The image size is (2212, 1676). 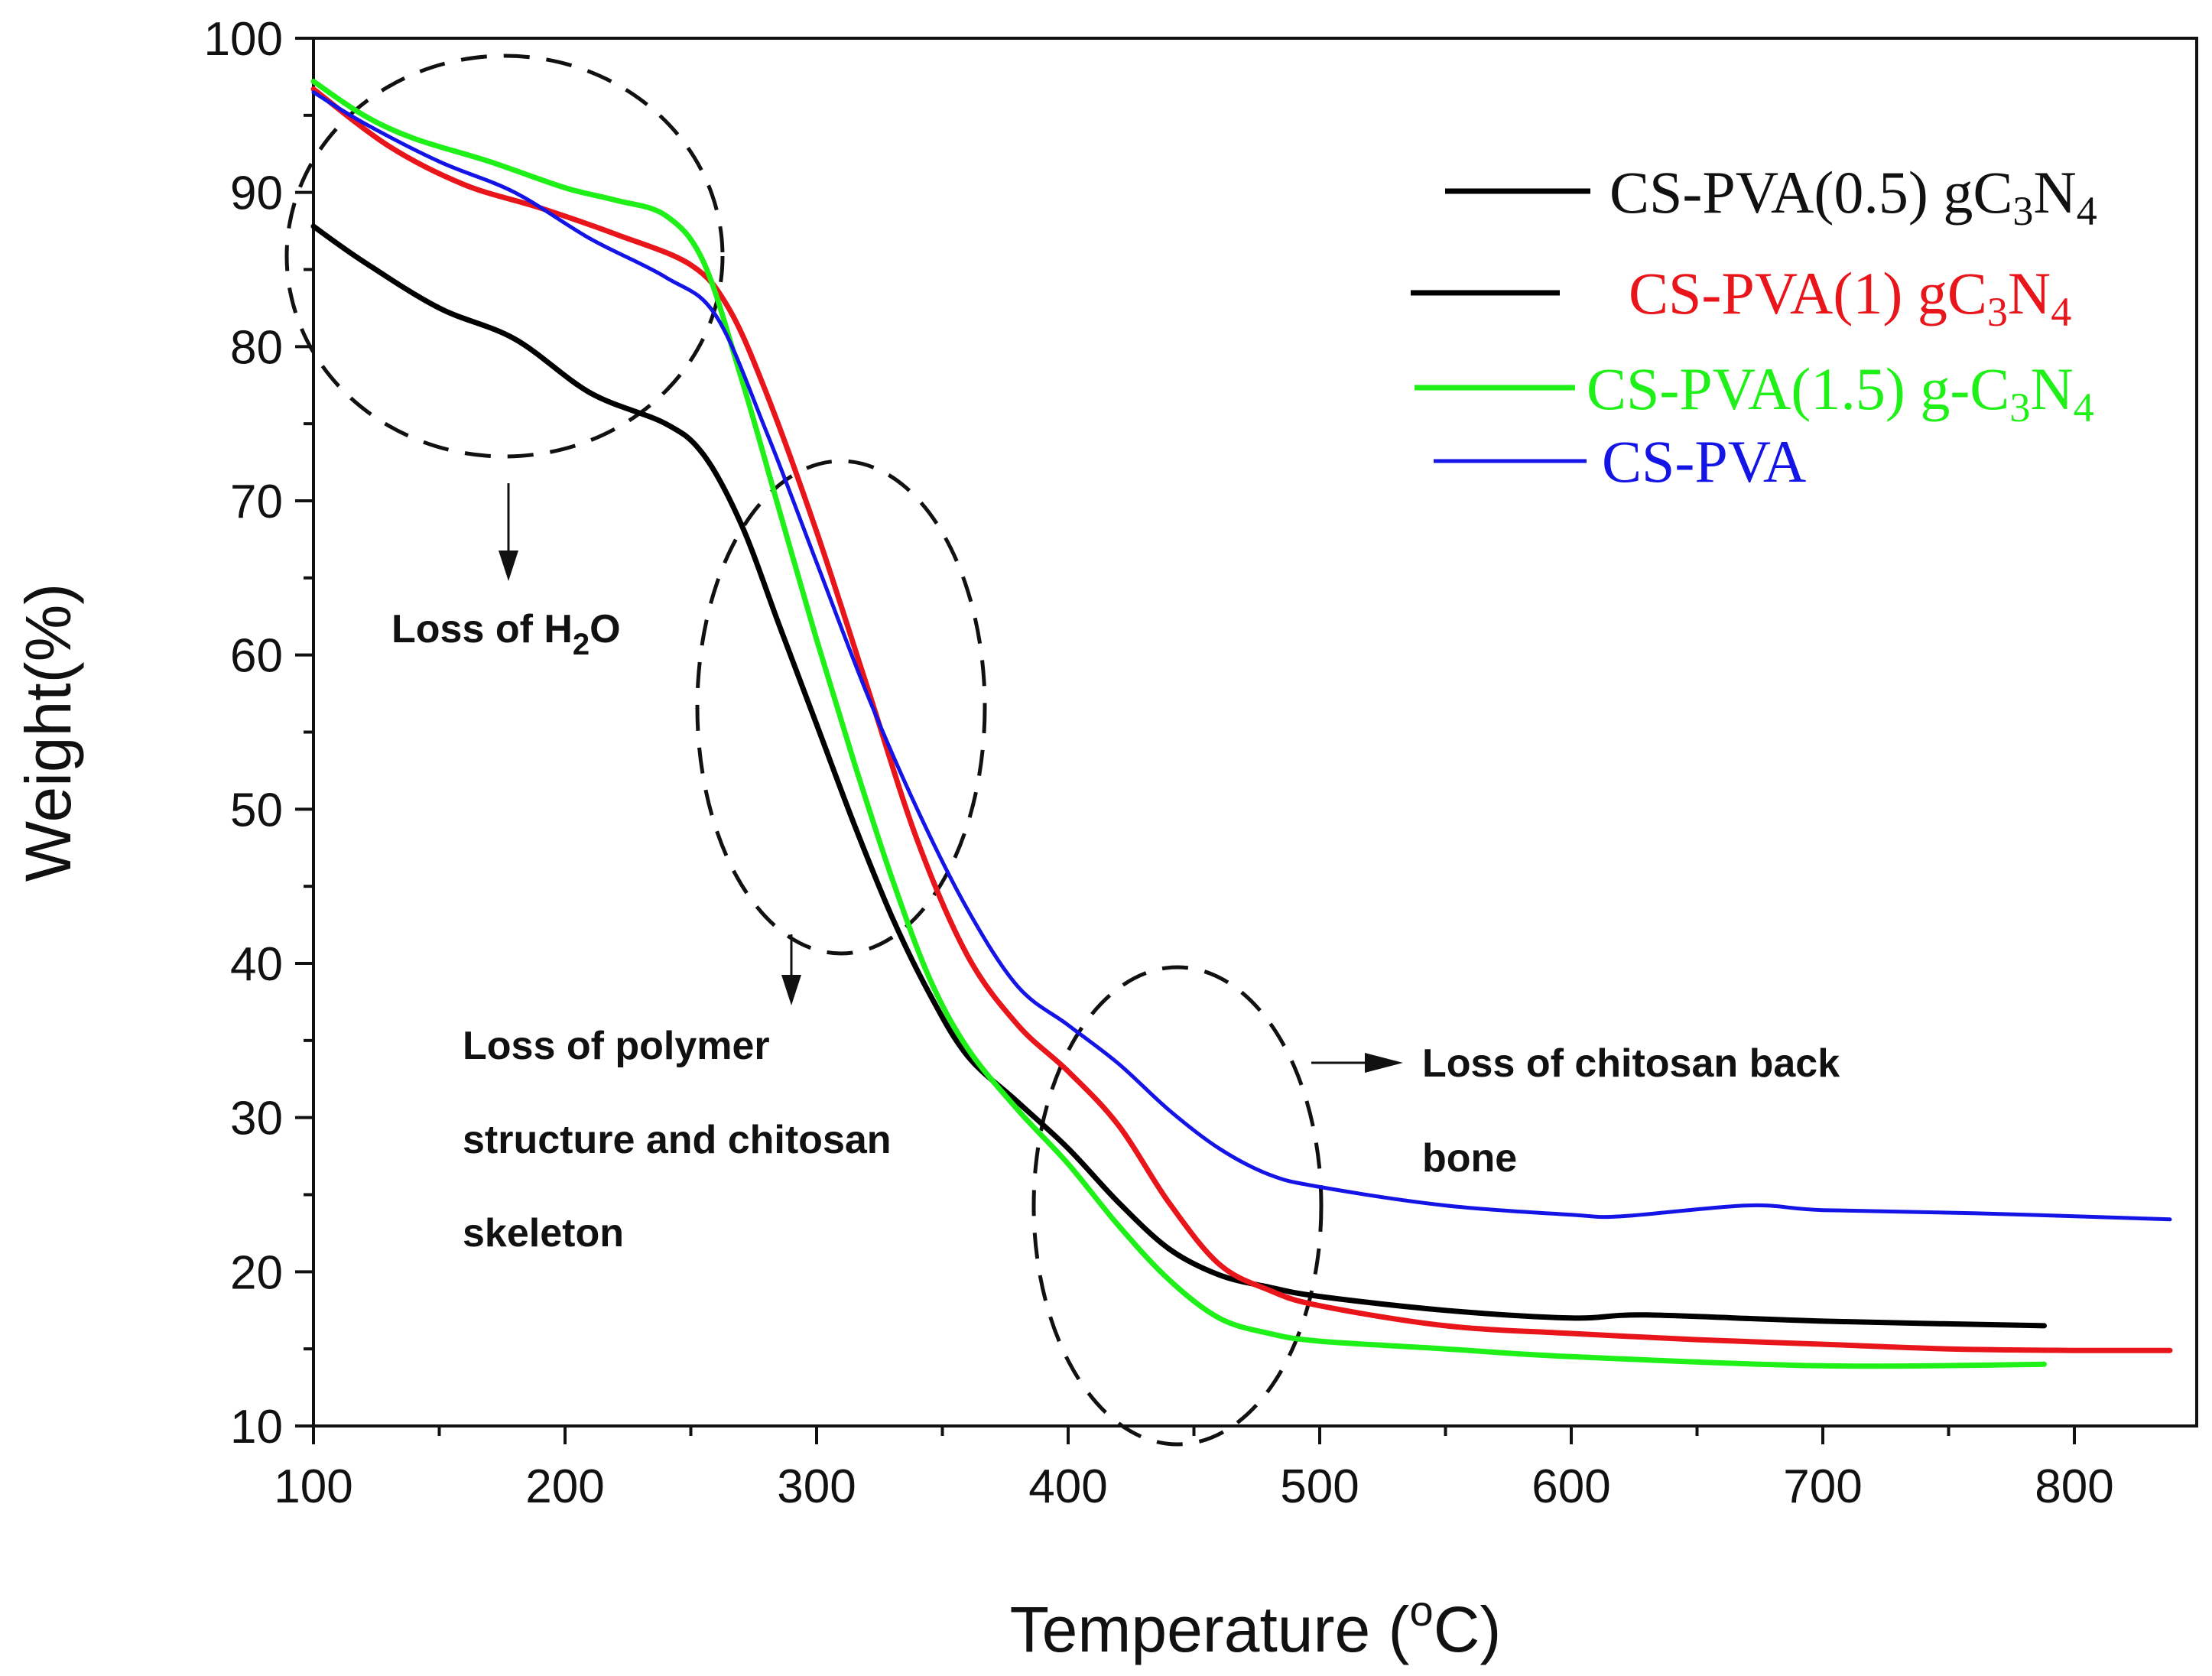 What do you see at coordinates (256, 656) in the screenshot?
I see `y-tick-label: 60` at bounding box center [256, 656].